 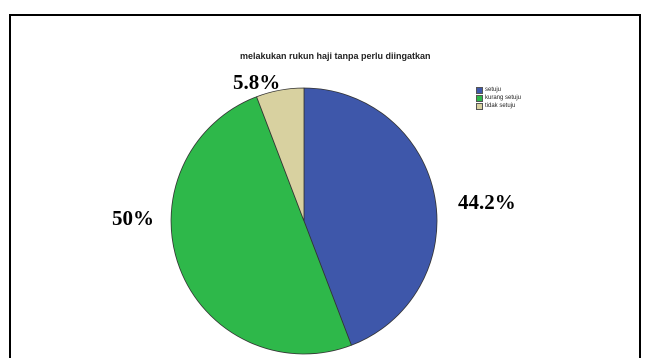 What do you see at coordinates (487, 202) in the screenshot?
I see `data-label-setuju: 44.2%` at bounding box center [487, 202].